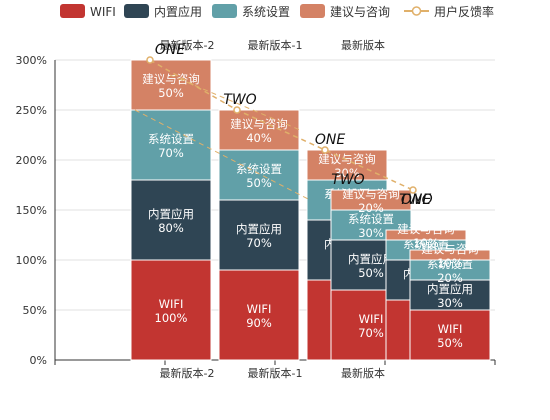  I want to click on x-category-label-top: 最新版本-2, so click(187, 45).